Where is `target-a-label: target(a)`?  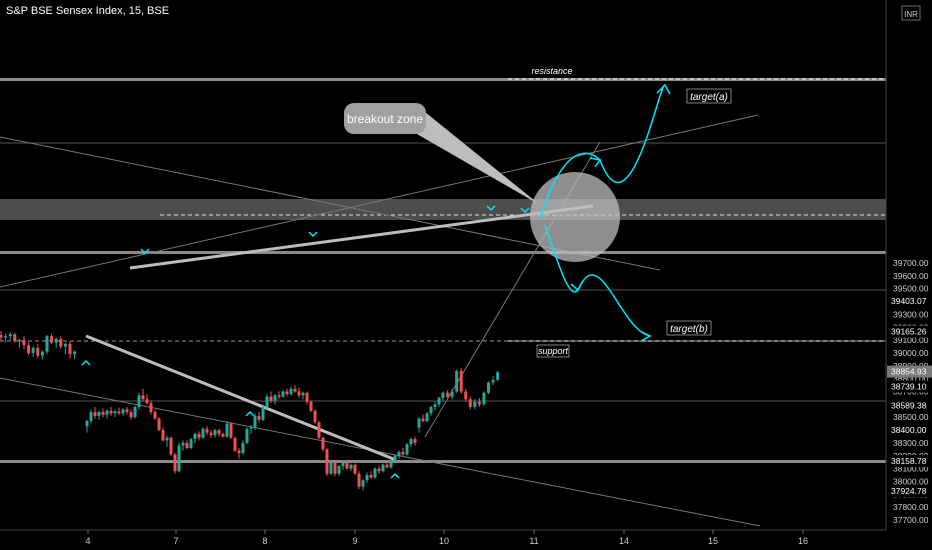
target-a-label: target(a) is located at coordinates (709, 97).